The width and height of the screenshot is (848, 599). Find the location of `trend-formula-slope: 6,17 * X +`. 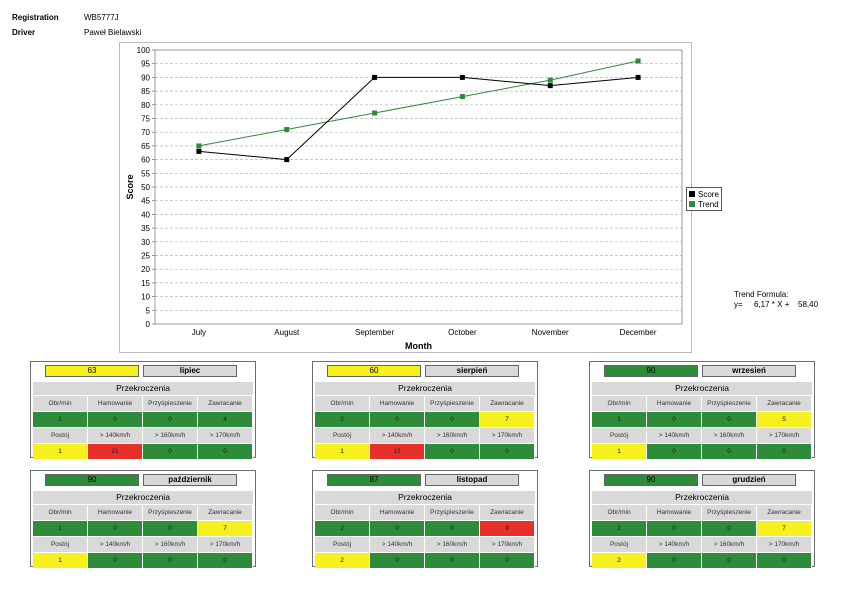

trend-formula-slope: 6,17 * X + is located at coordinates (772, 304).